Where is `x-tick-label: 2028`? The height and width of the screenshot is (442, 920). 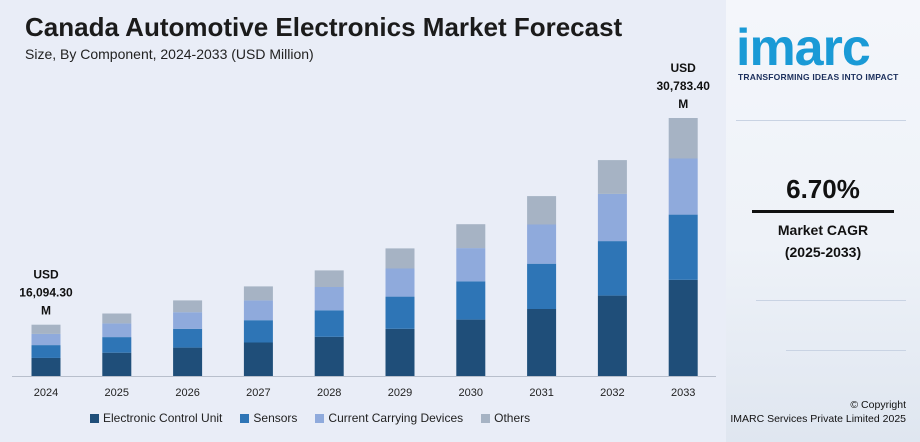
x-tick-label: 2028 is located at coordinates (329, 393).